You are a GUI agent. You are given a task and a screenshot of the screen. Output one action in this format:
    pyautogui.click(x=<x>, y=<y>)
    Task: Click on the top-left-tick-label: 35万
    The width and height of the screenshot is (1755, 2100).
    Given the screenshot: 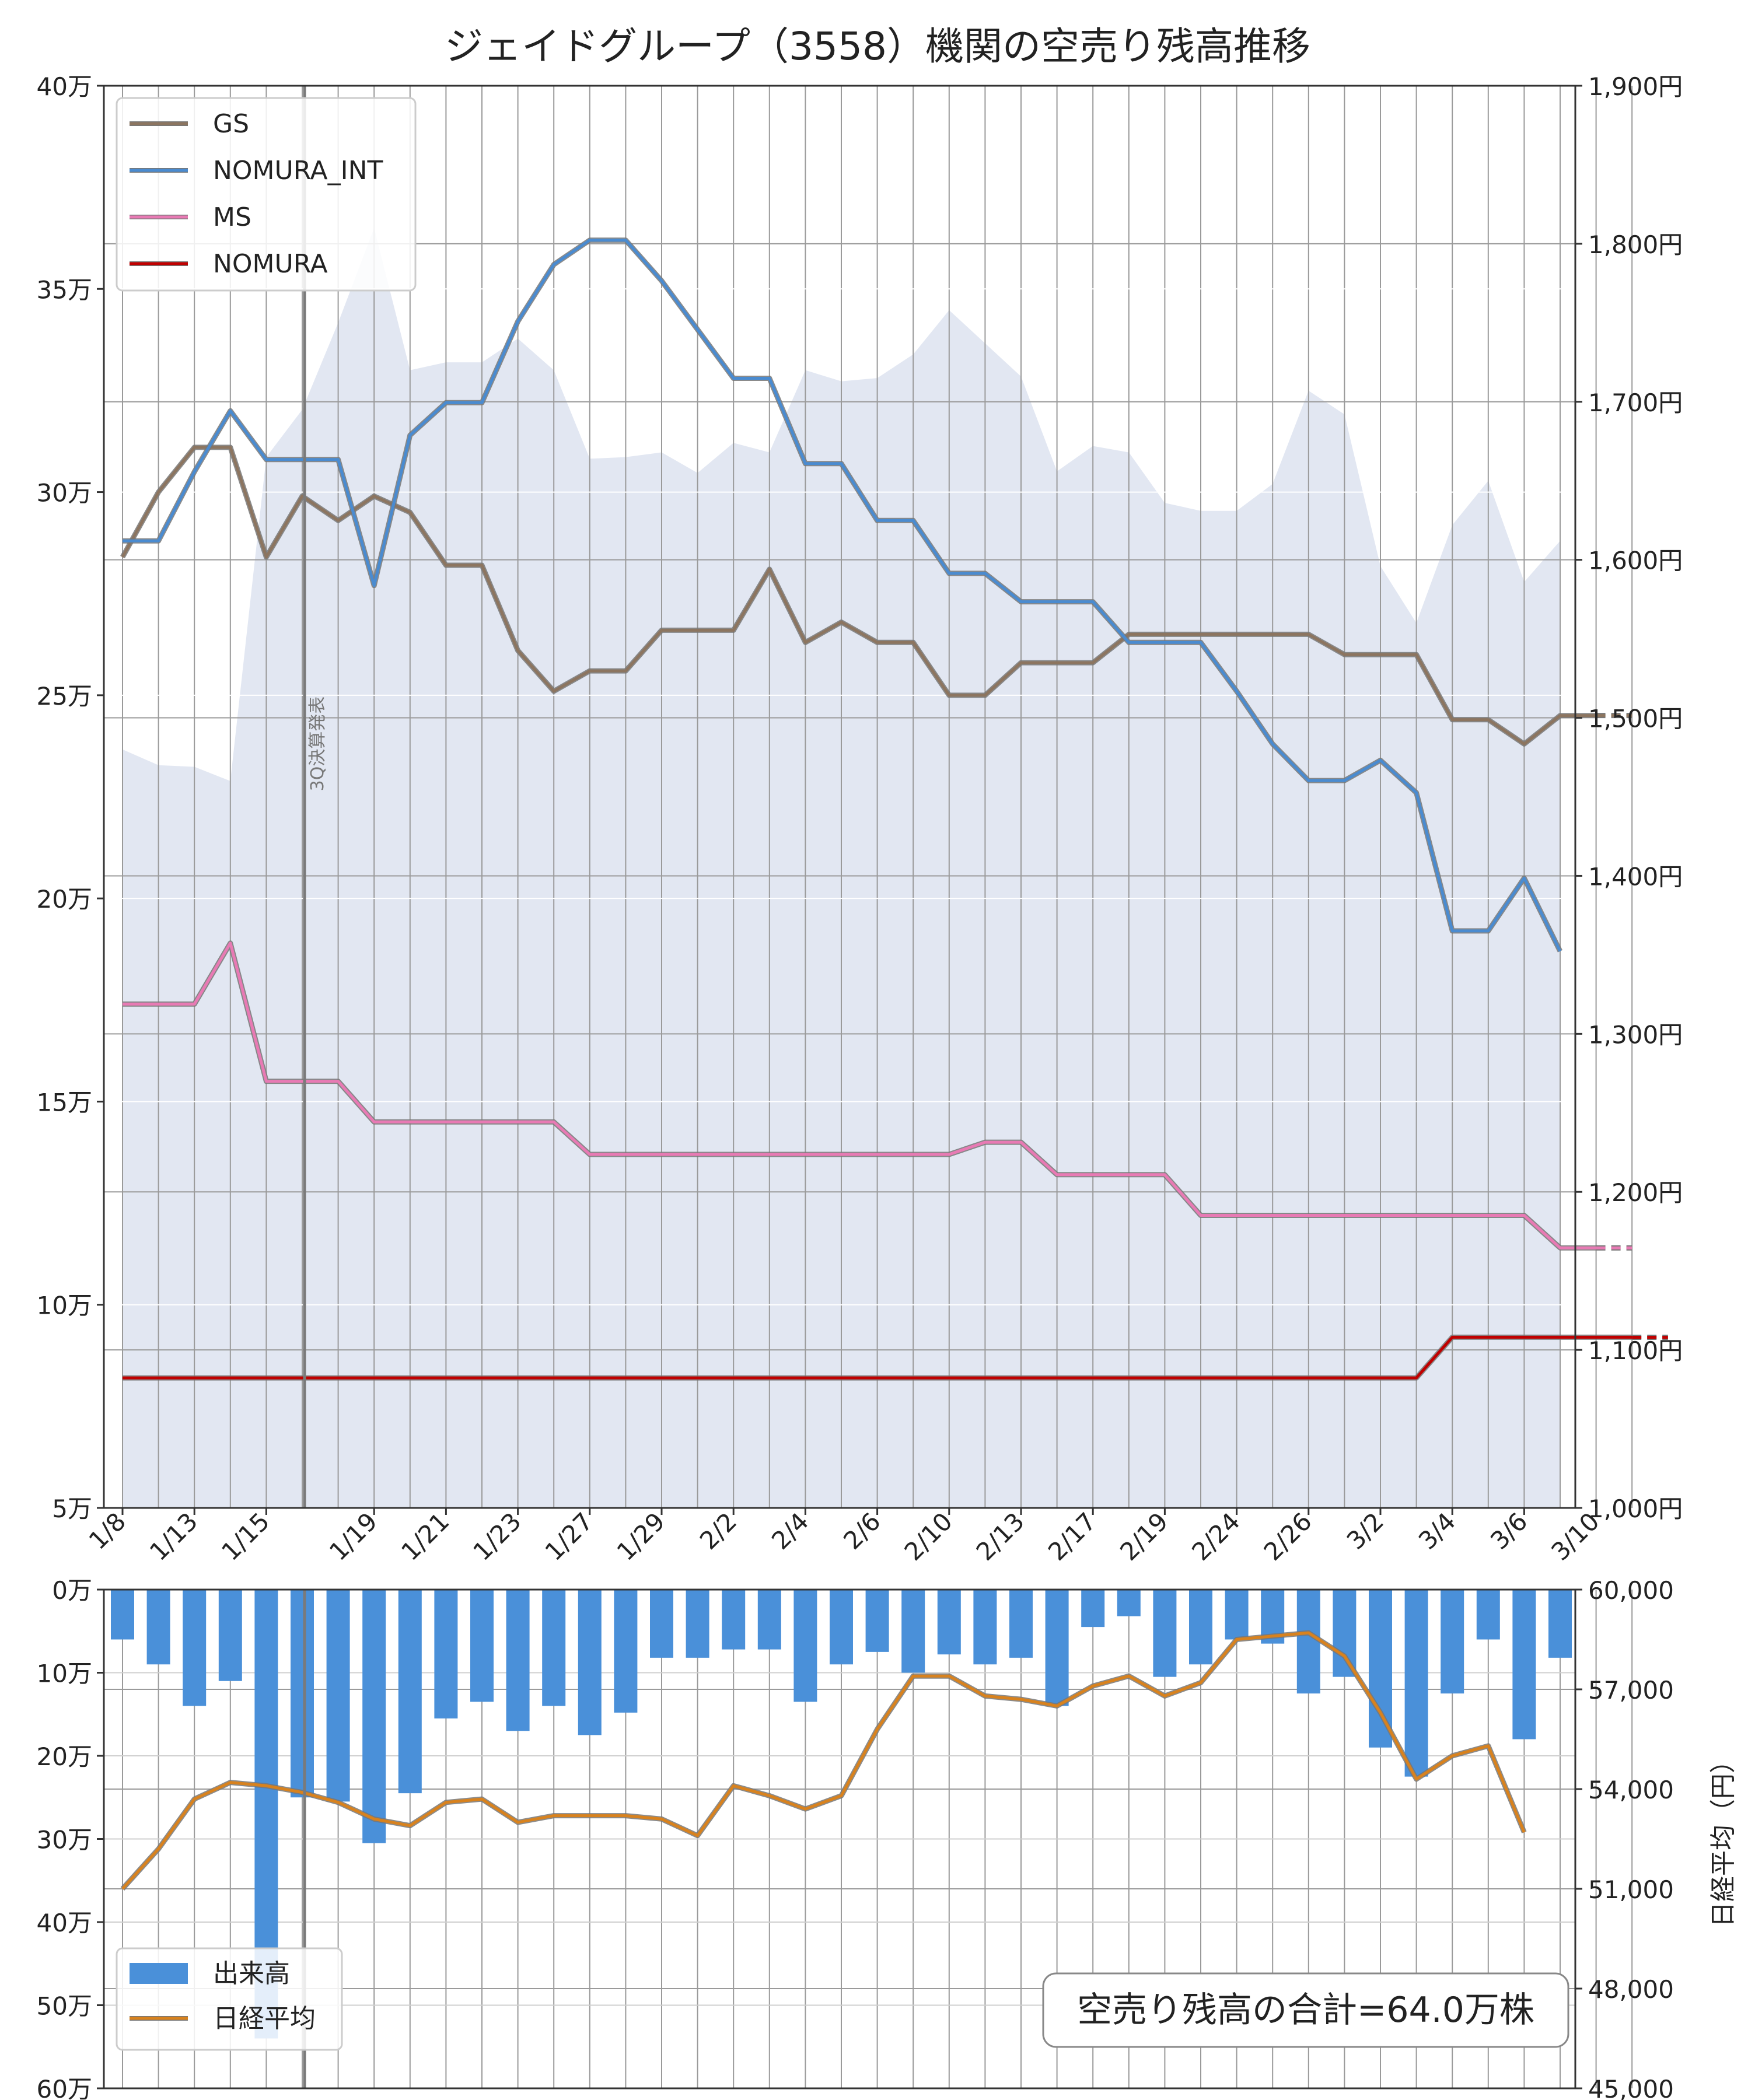 What is the action you would take?
    pyautogui.click(x=64, y=289)
    